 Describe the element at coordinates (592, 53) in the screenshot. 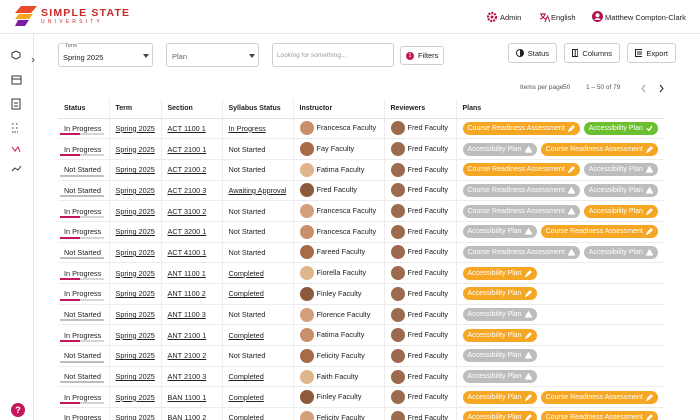

I see `columns-button: Columns` at that location.